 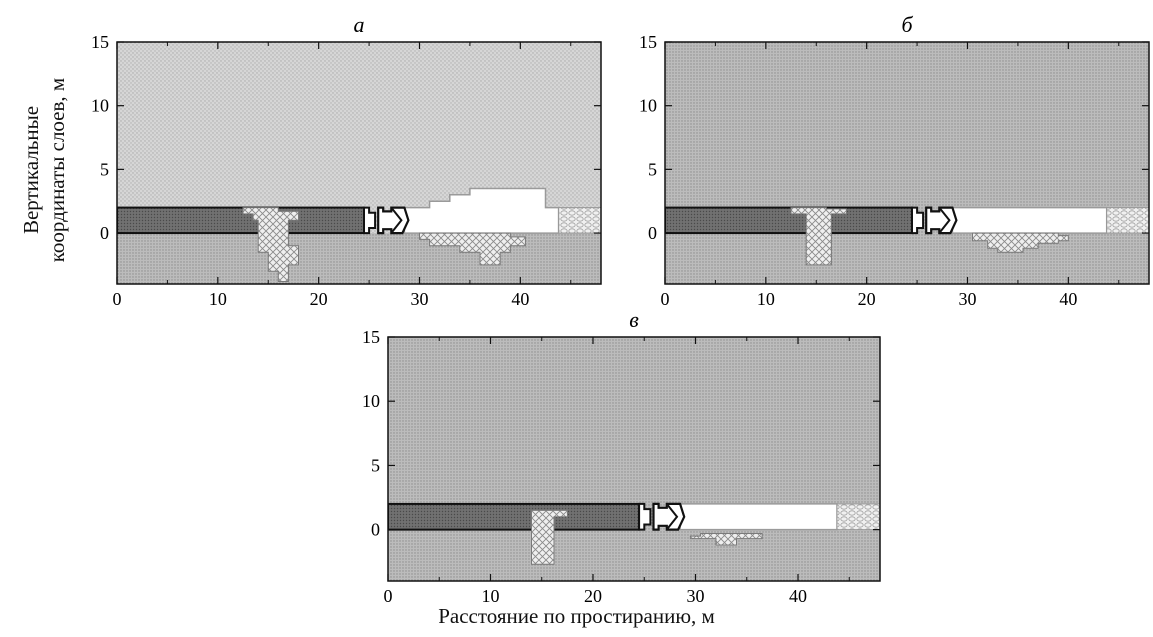 I want to click on panel-label: в, so click(x=634, y=319).